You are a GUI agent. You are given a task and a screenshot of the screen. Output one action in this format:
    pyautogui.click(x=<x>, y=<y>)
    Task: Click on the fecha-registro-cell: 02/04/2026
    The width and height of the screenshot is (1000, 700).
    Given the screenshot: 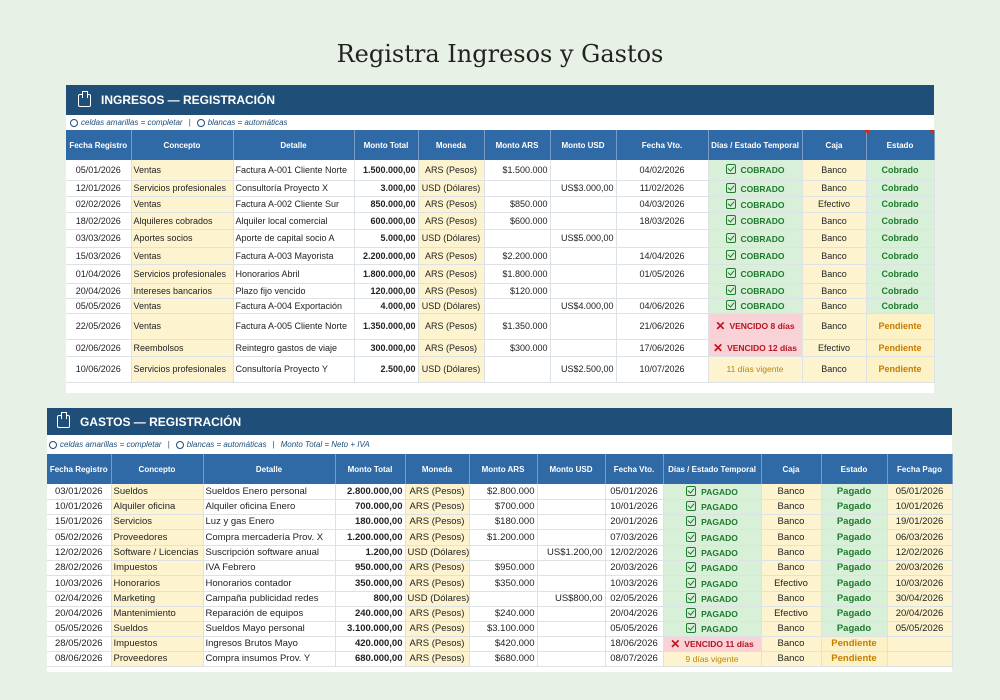 What is the action you would take?
    pyautogui.click(x=79, y=599)
    